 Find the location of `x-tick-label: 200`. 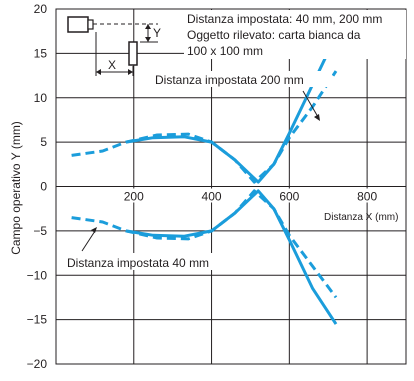

x-tick-label: 200 is located at coordinates (134, 197).